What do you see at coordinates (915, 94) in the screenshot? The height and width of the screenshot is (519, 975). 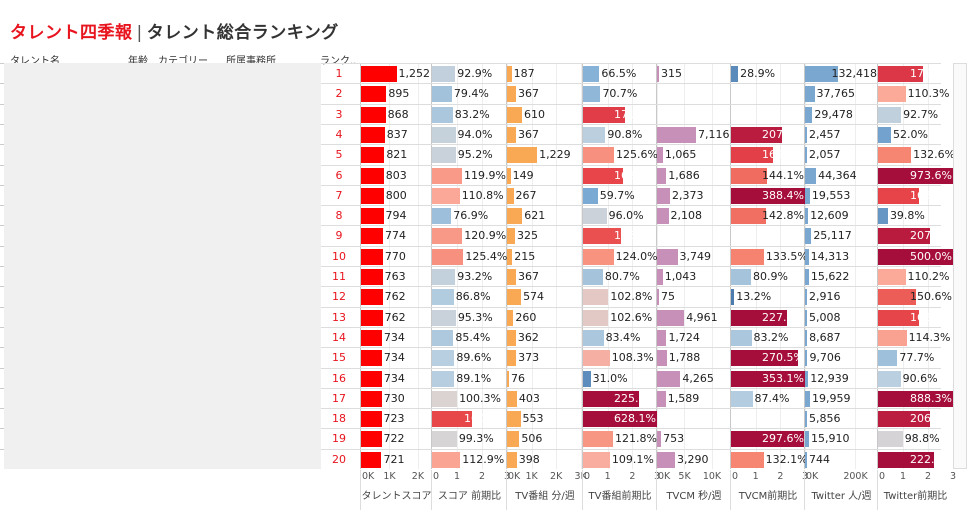 I see `tw_ratio-cell: 110.3%` at bounding box center [915, 94].